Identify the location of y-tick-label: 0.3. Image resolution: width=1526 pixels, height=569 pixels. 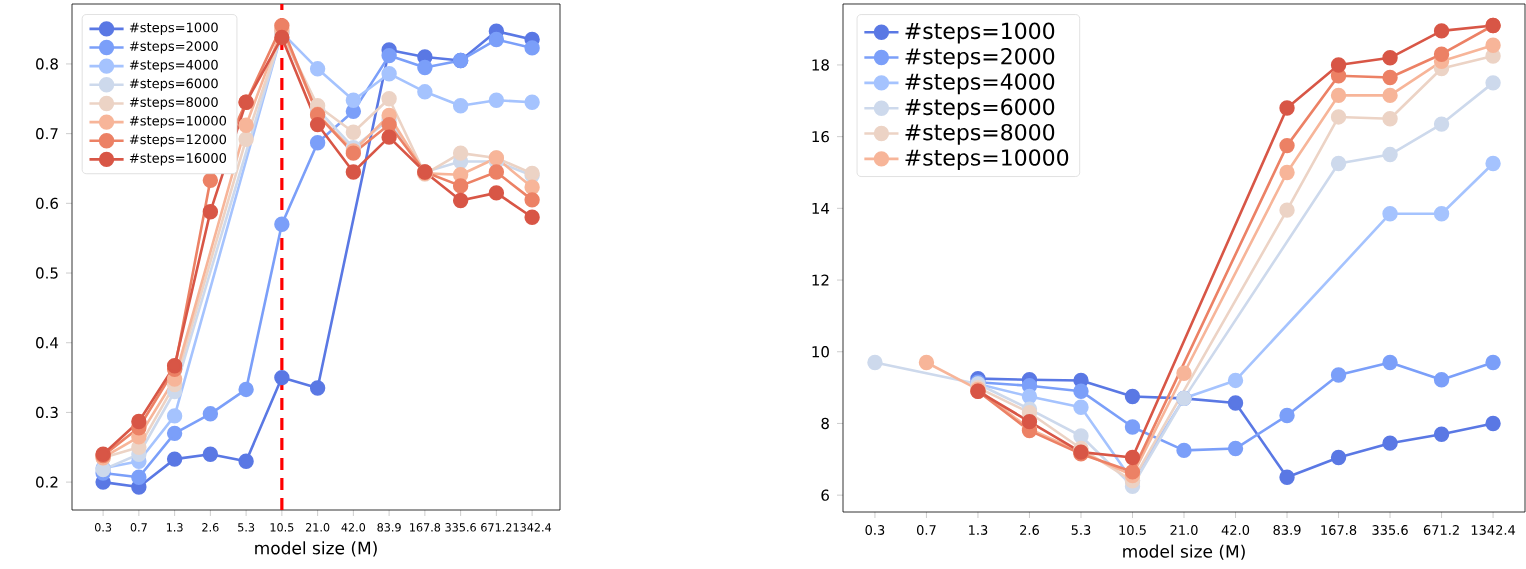
(47, 412).